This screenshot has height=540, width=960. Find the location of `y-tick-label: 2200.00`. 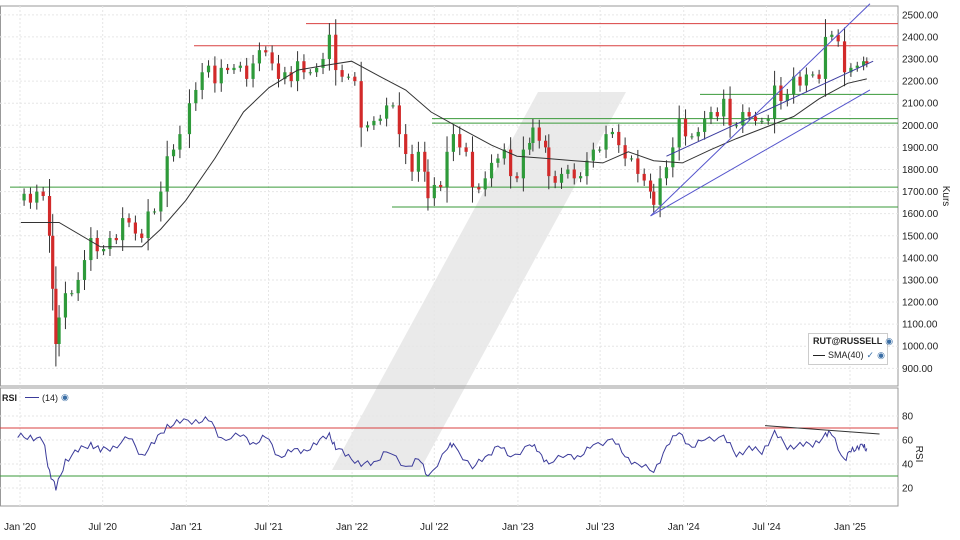

y-tick-label: 2200.00 is located at coordinates (920, 82).